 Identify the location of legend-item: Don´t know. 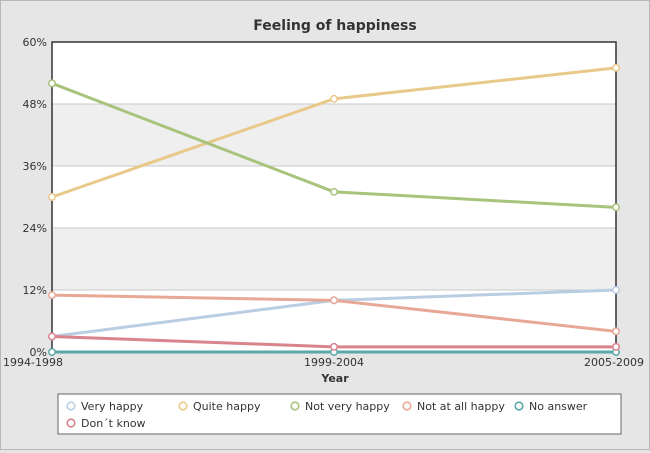
(106, 423).